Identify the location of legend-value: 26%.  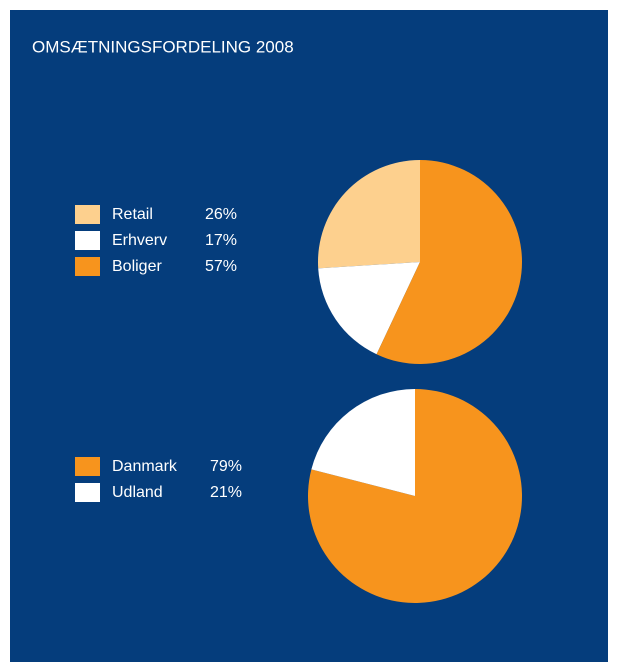
(221, 214).